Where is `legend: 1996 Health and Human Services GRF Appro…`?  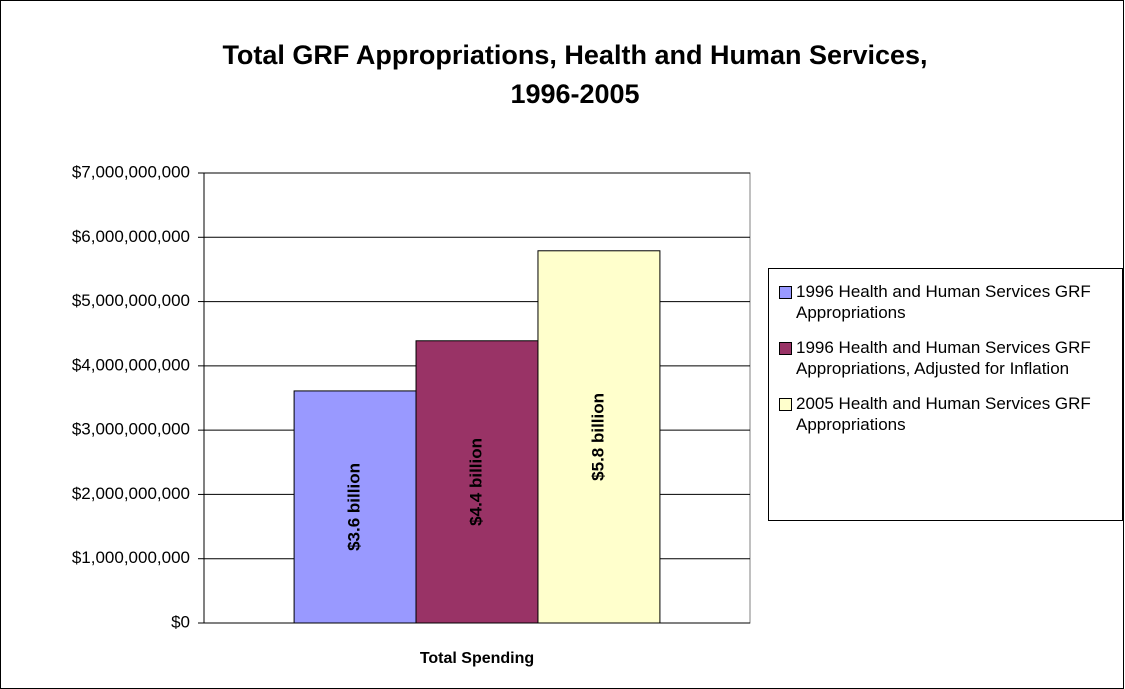 legend: 1996 Health and Human Services GRF Appro… is located at coordinates (945, 394).